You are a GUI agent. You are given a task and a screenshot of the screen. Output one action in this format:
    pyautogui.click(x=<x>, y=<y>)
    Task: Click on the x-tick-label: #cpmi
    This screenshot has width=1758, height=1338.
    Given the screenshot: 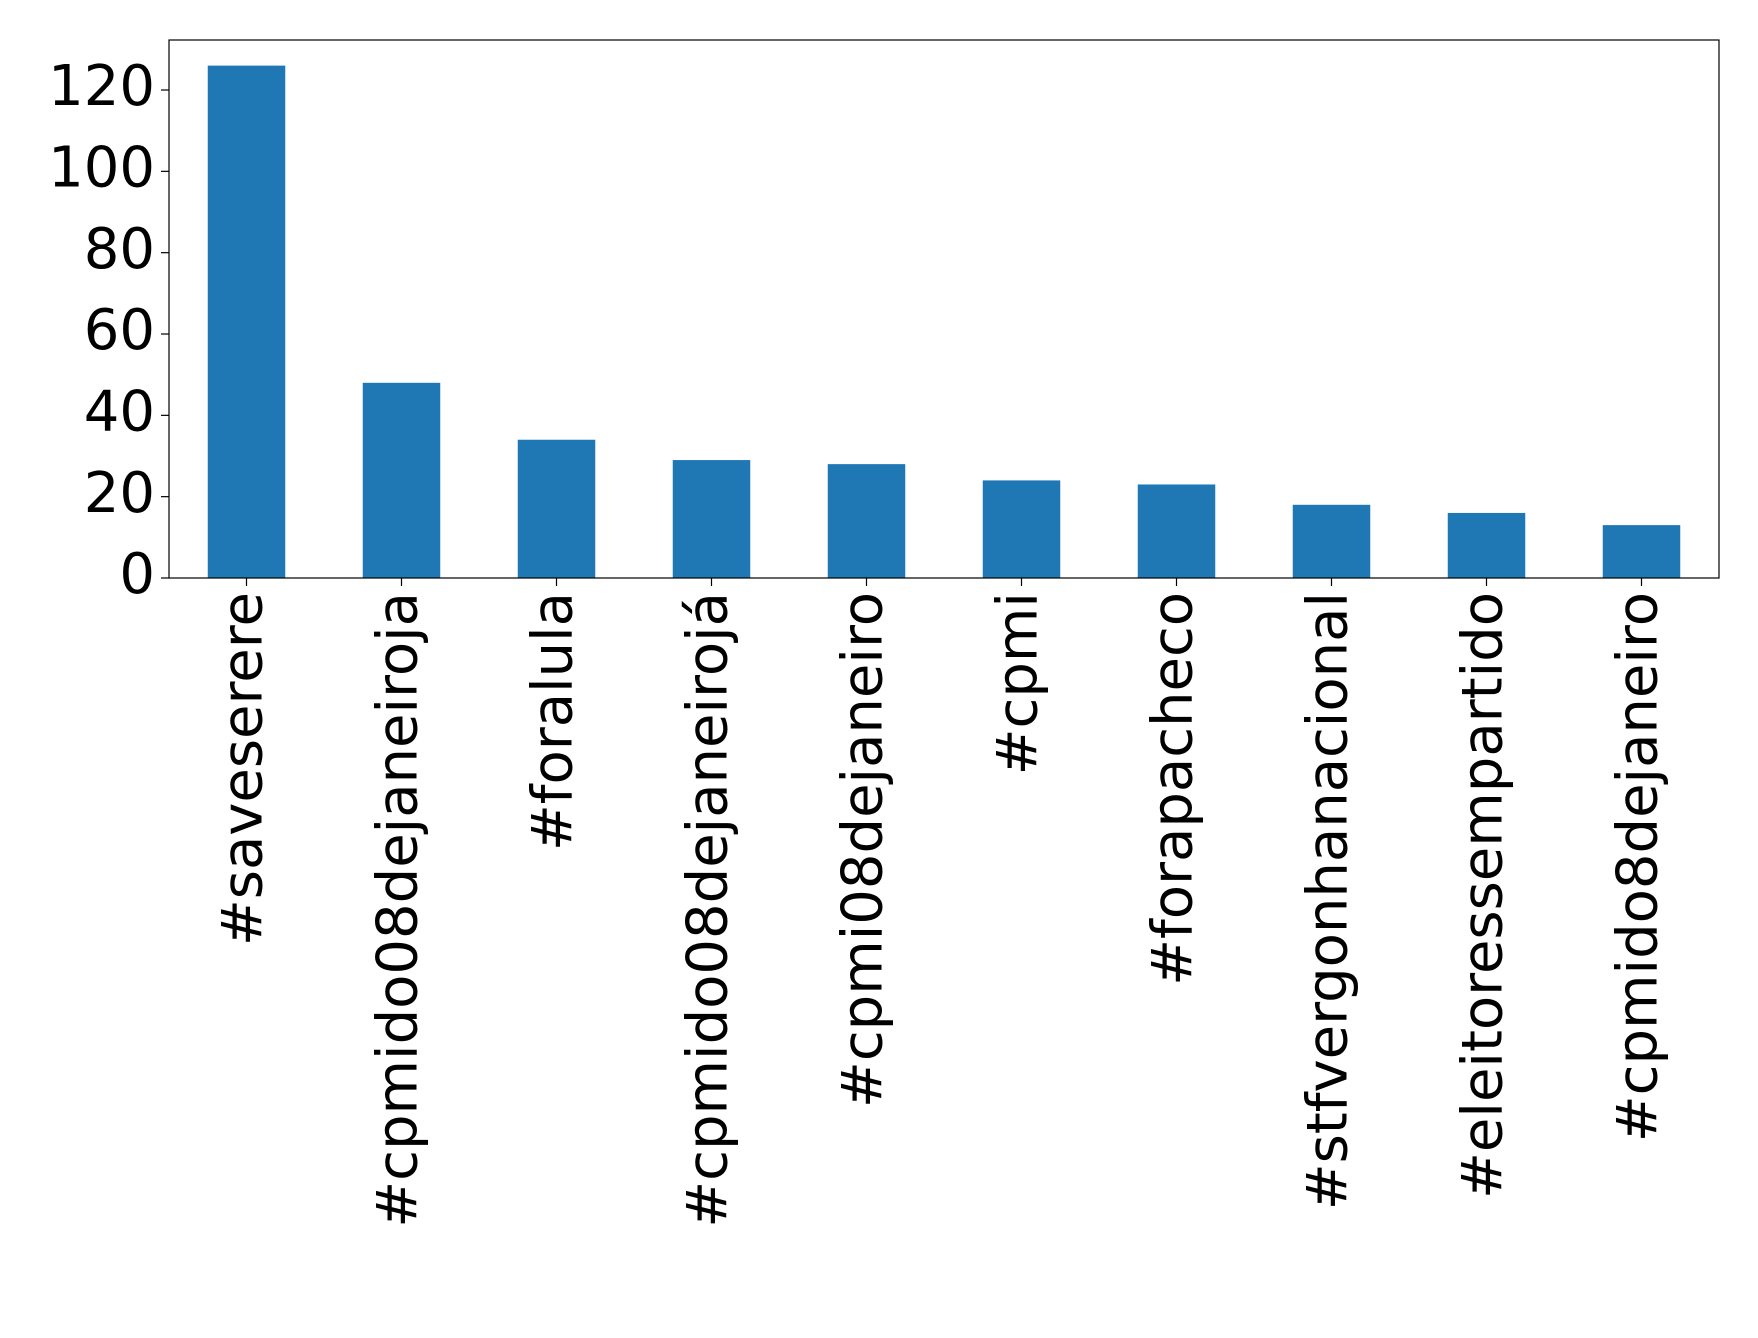 What is the action you would take?
    pyautogui.click(x=1018, y=683)
    